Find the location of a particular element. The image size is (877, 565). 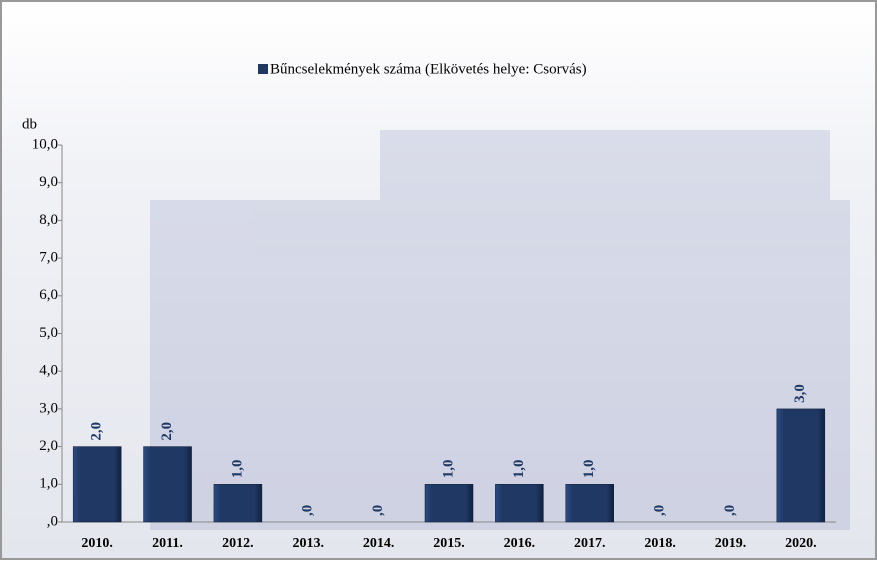

x-tick-label: 2017. is located at coordinates (590, 543).